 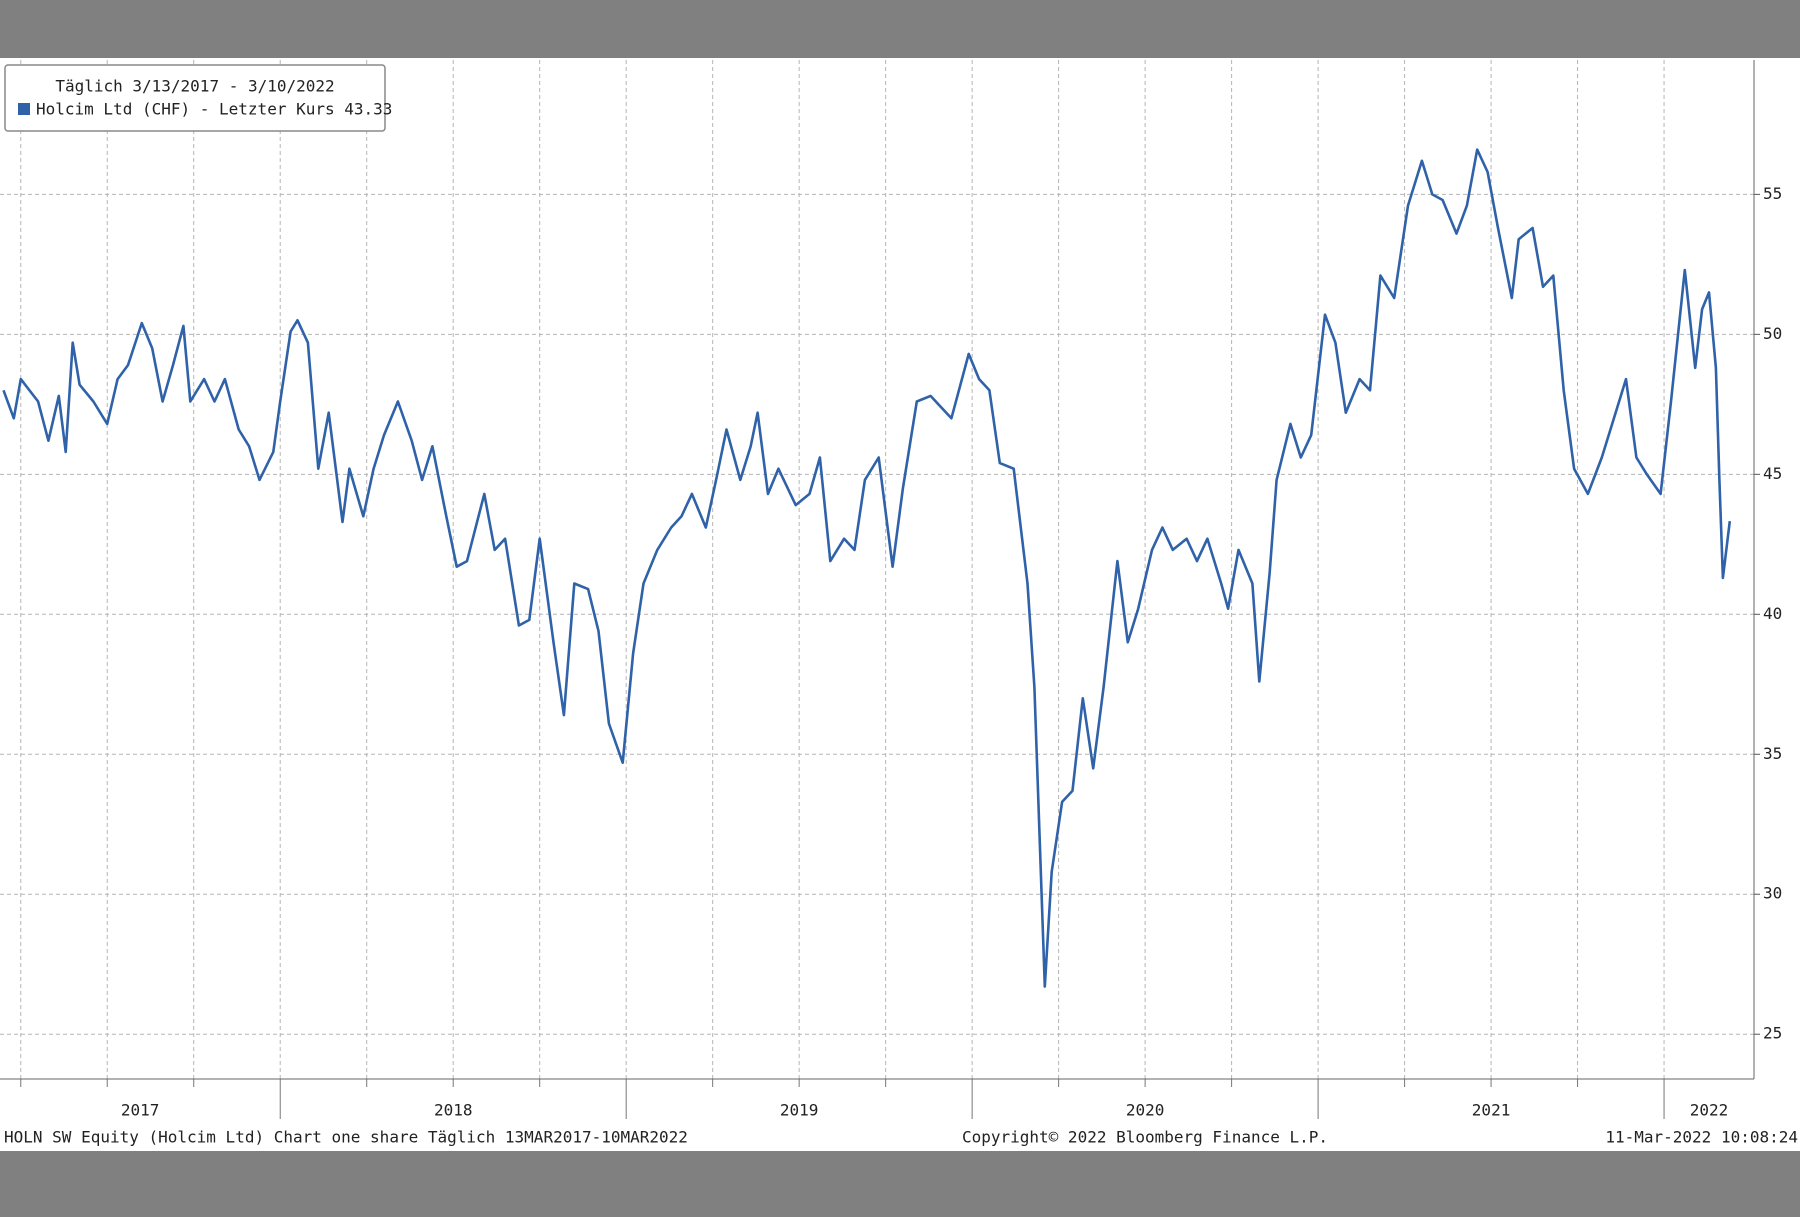 What do you see at coordinates (24, 109) in the screenshot?
I see `legend-swatch` at bounding box center [24, 109].